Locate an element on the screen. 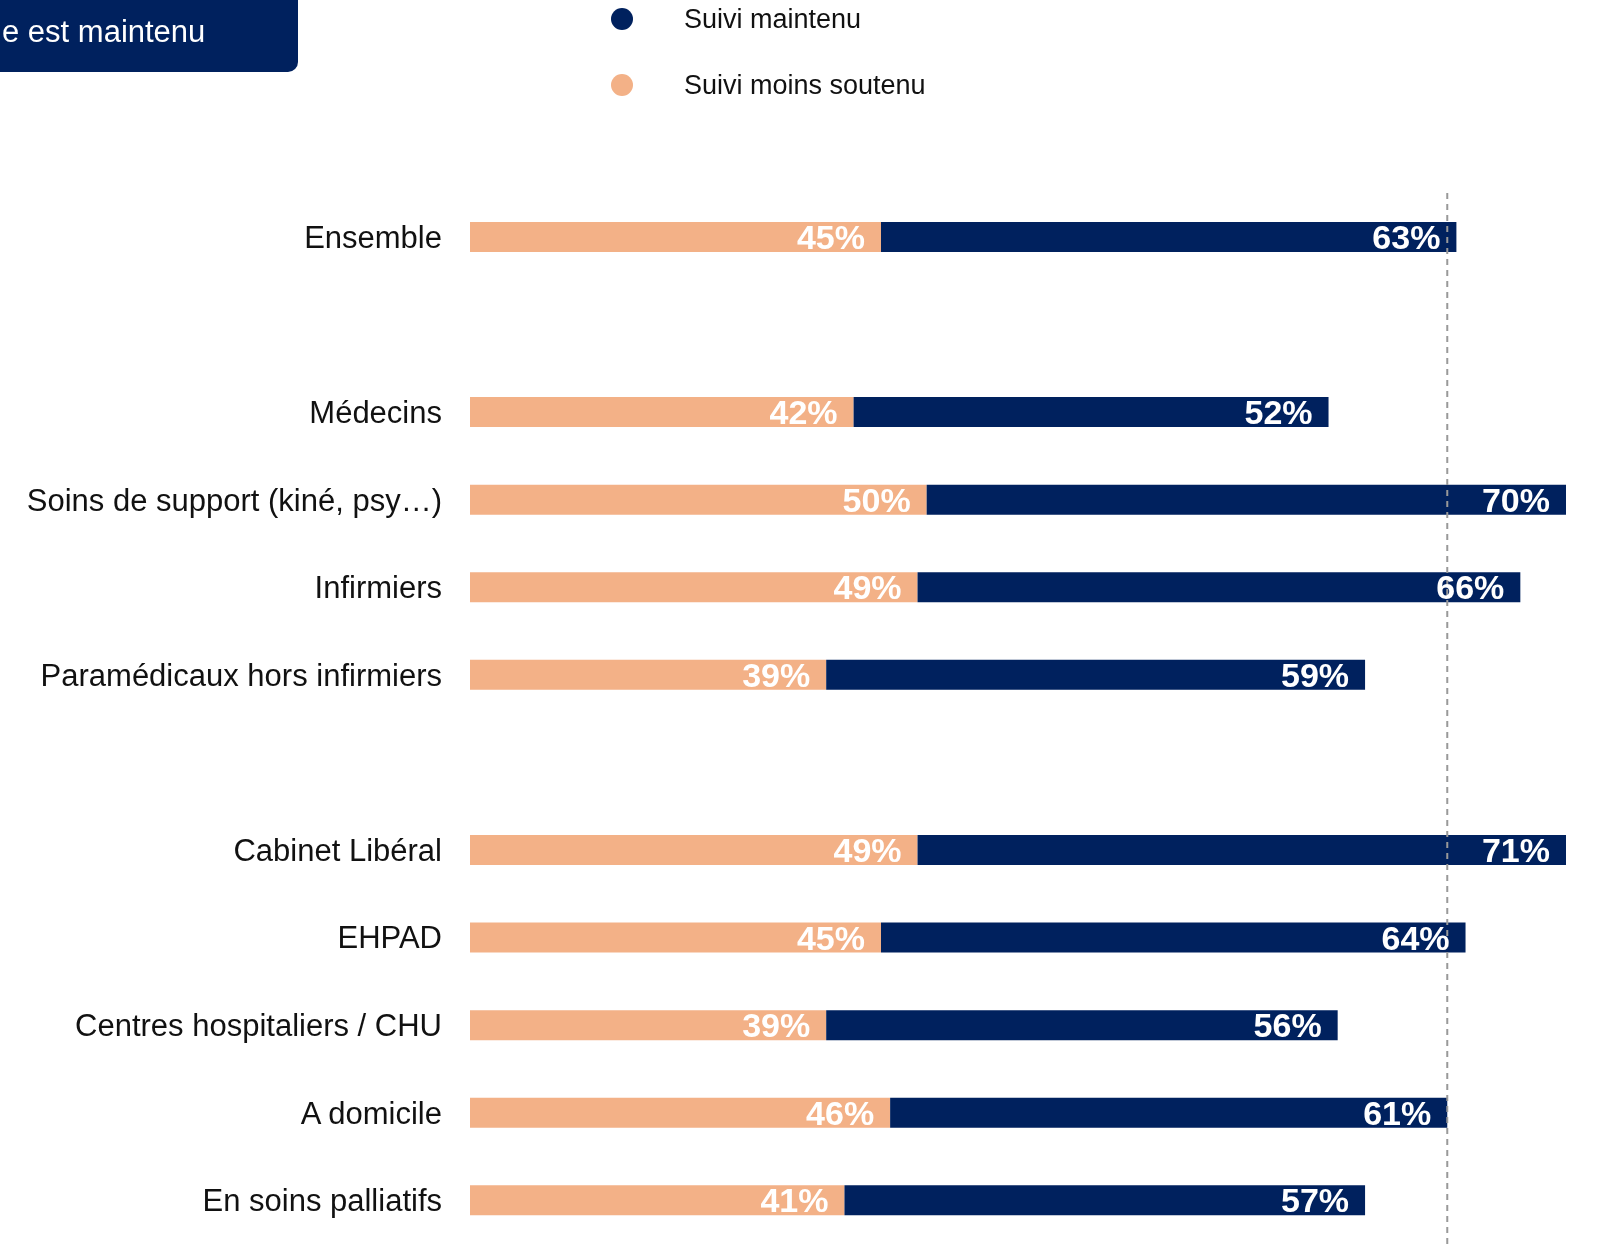 The image size is (1597, 1260). data-label: 70% is located at coordinates (1515, 499).